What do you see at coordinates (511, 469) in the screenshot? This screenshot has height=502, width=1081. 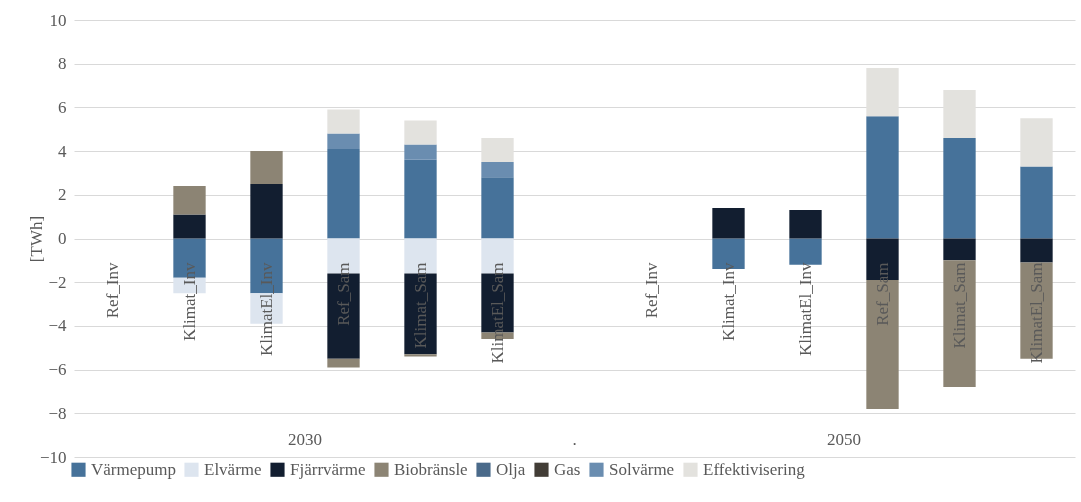 I see `legend-label: Olja` at bounding box center [511, 469].